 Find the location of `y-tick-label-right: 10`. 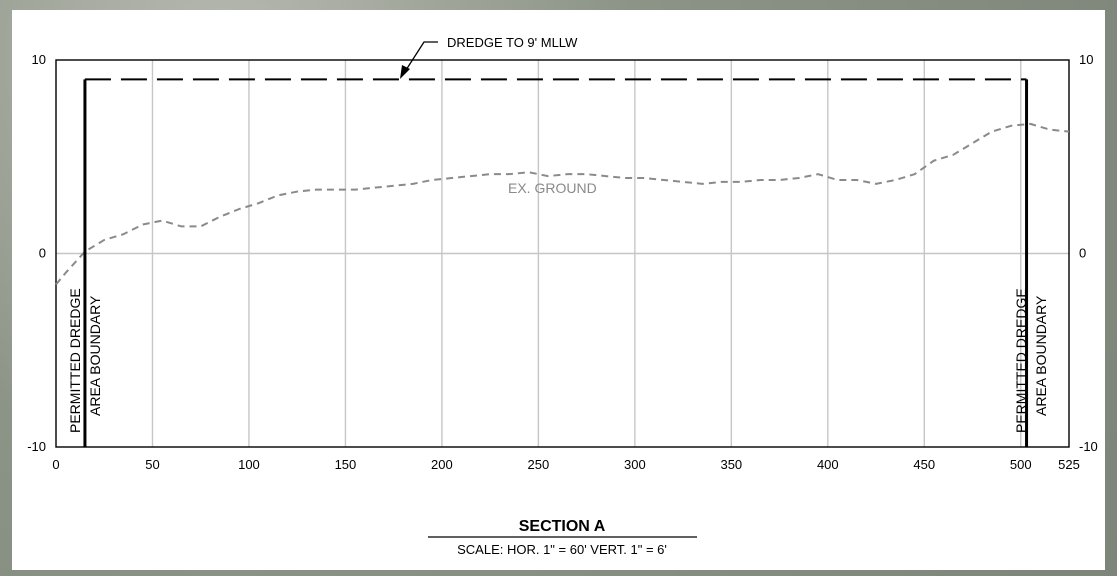

y-tick-label-right: 10 is located at coordinates (1086, 59).